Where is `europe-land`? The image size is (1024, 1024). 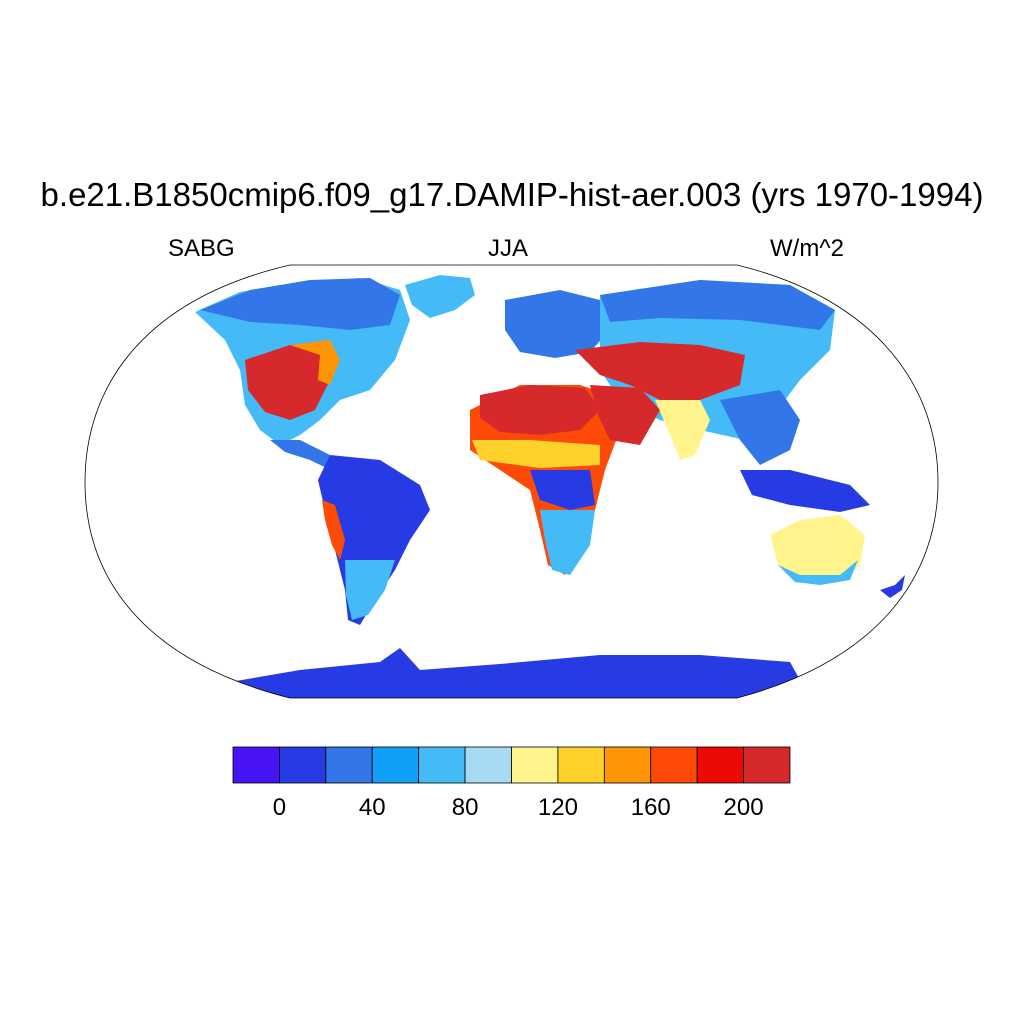
europe-land is located at coordinates (557, 324).